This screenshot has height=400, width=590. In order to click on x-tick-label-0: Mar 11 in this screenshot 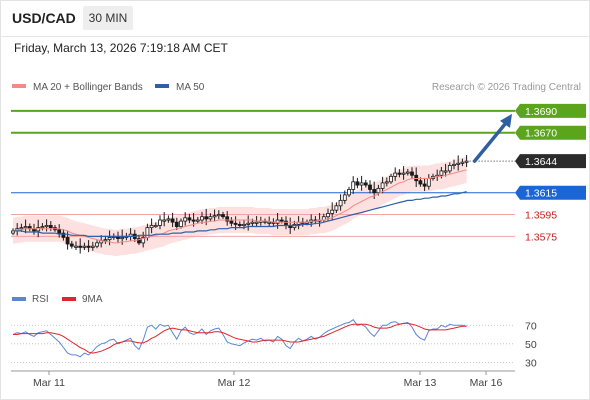, I will do `click(49, 383)`.